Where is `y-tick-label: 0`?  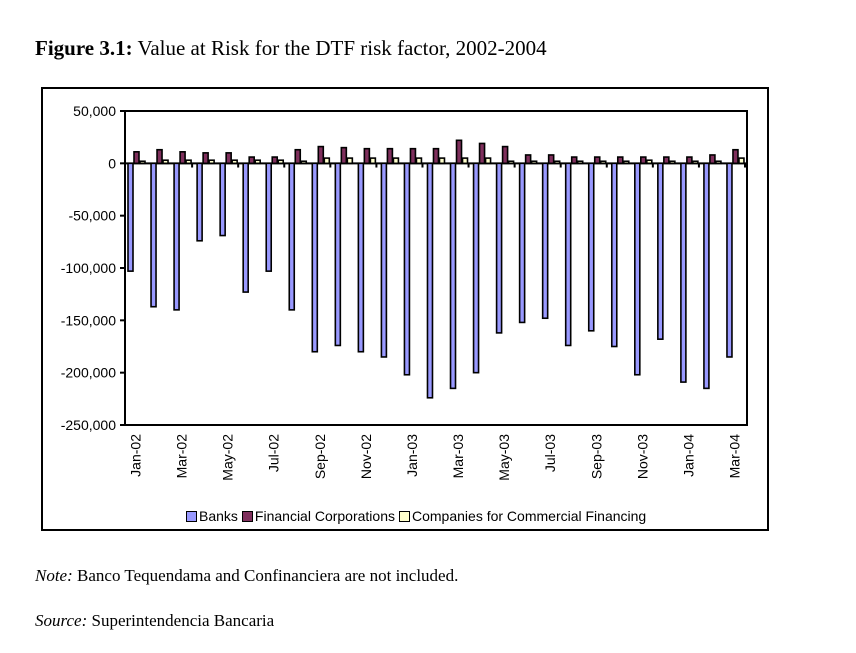 y-tick-label: 0 is located at coordinates (112, 163).